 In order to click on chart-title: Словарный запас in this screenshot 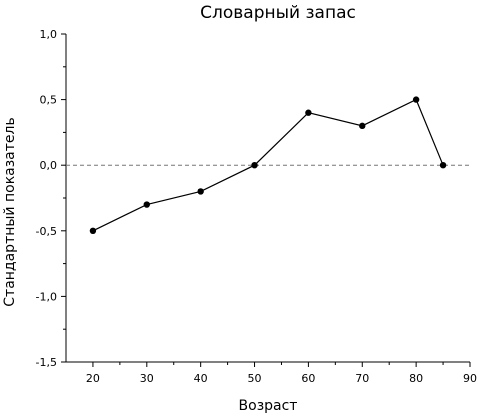, I will do `click(278, 13)`.